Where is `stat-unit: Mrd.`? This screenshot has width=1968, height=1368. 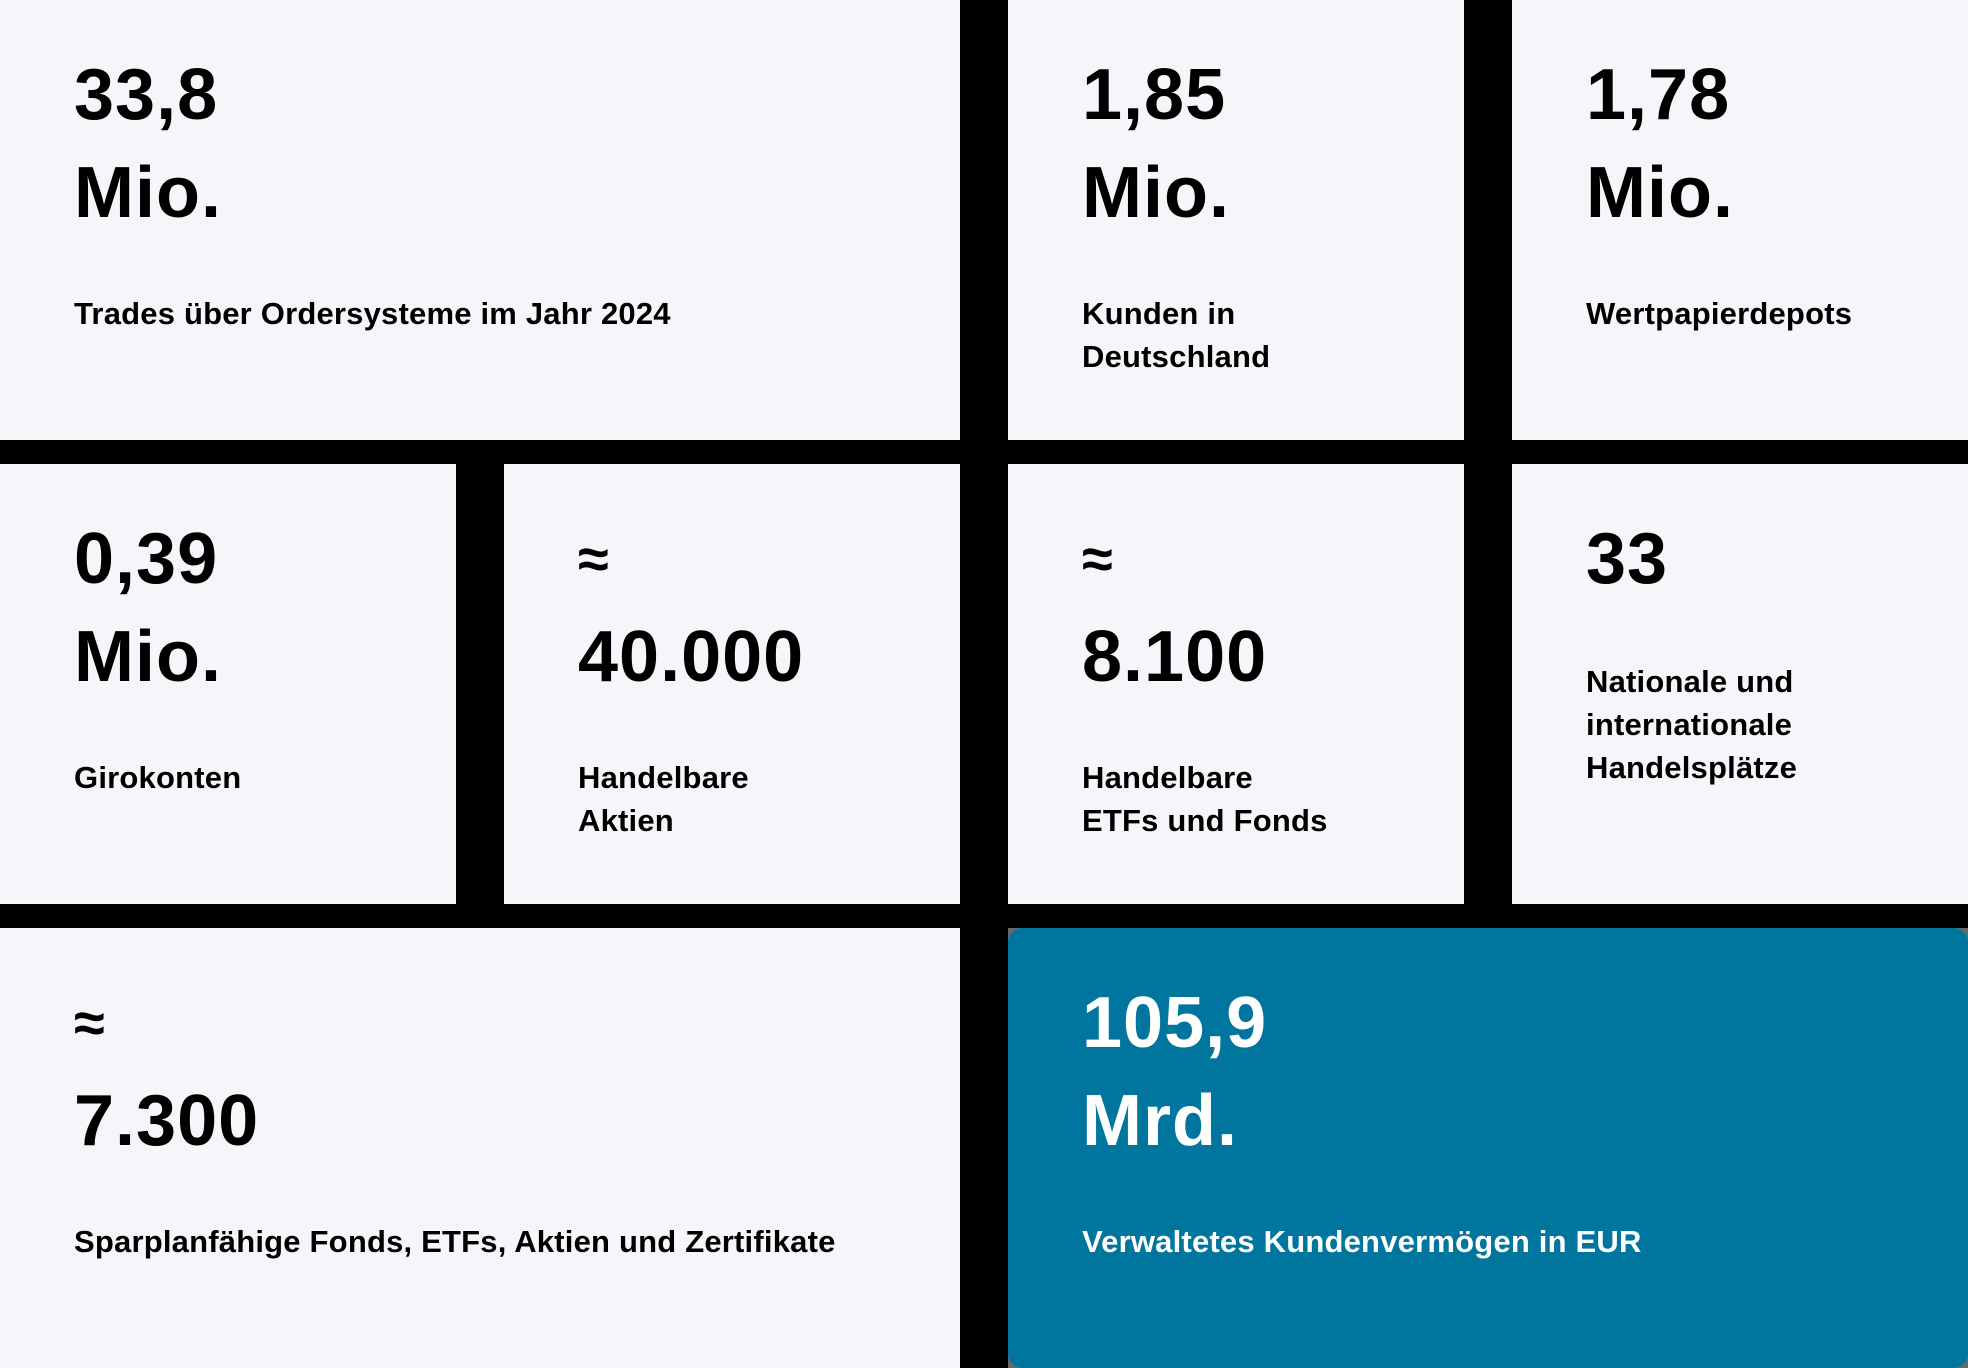 stat-unit: Mrd. is located at coordinates (1160, 1121).